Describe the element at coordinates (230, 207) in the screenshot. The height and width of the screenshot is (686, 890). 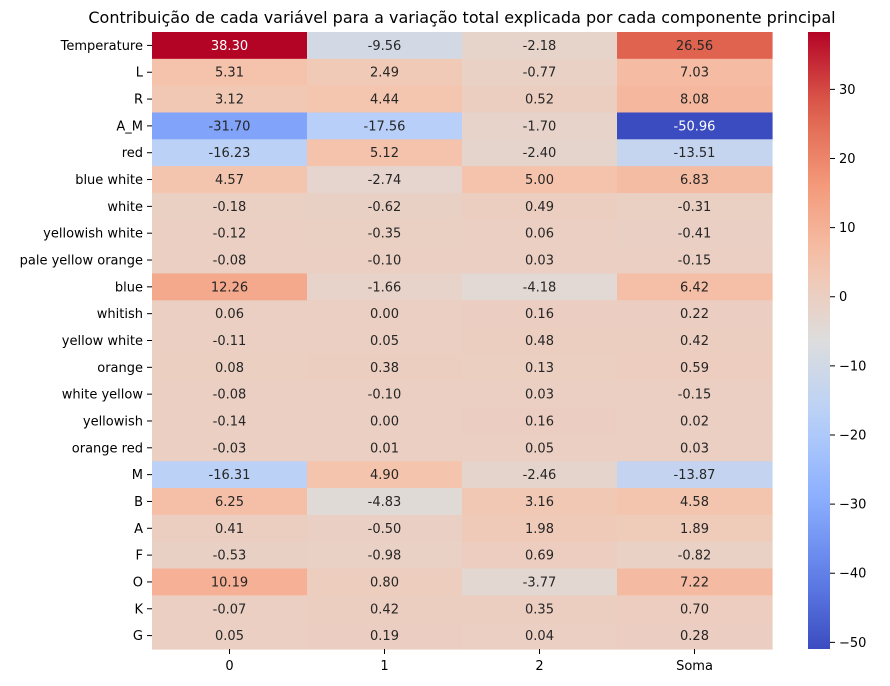
I see `cell-value-label: -0.18` at that location.